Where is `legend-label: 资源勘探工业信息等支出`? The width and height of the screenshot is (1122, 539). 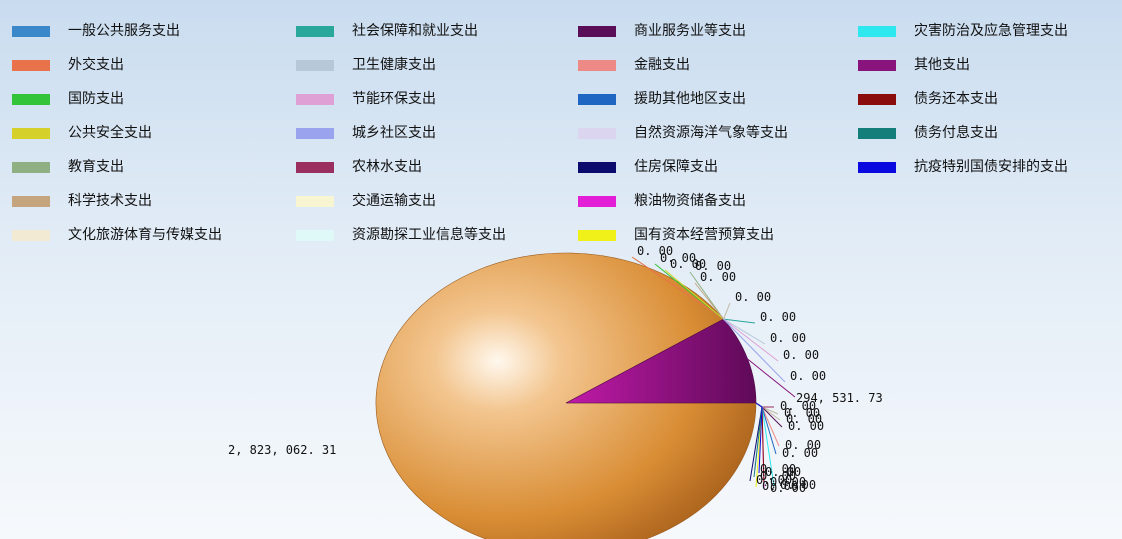 legend-label: 资源勘探工业信息等支出 is located at coordinates (429, 235).